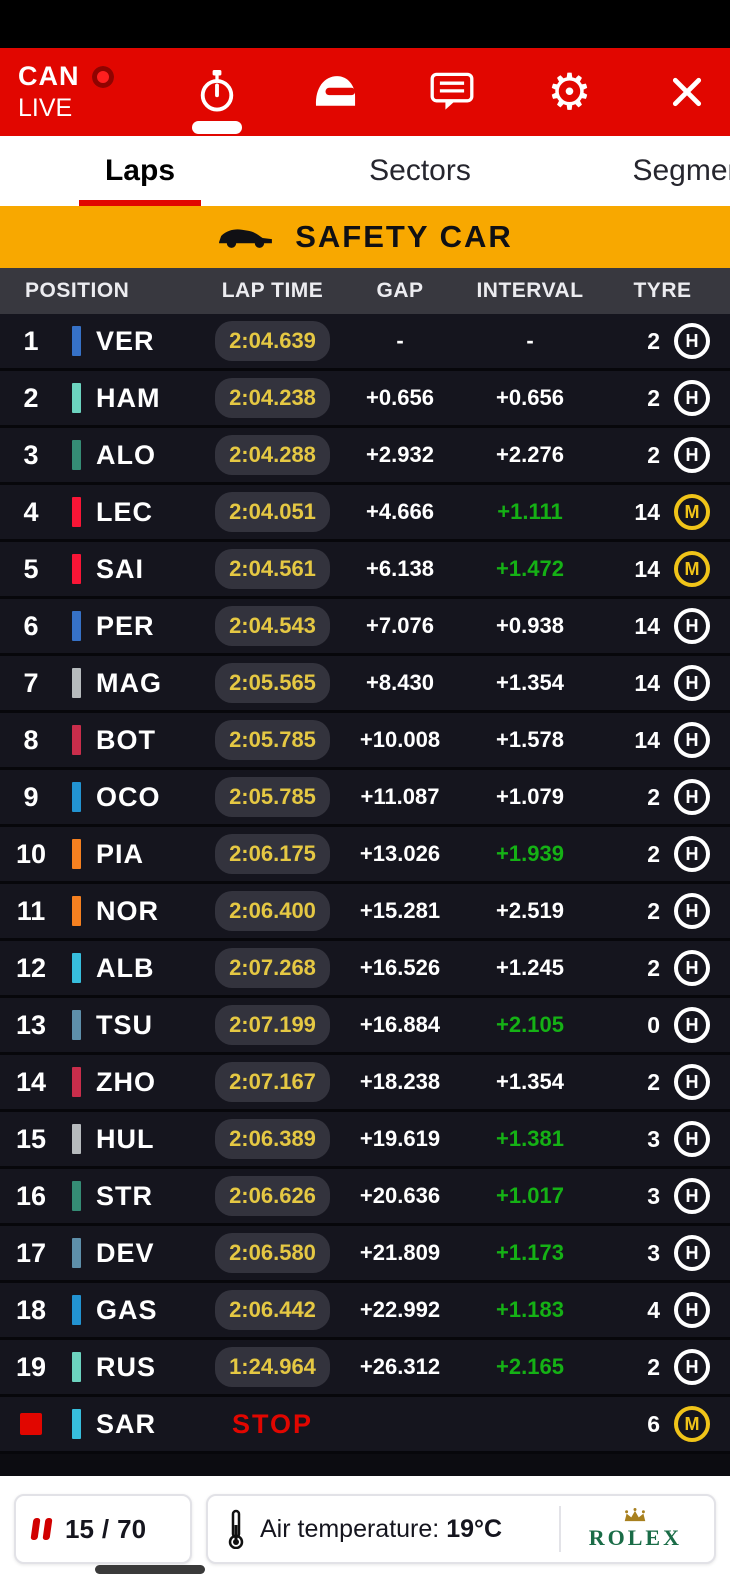 This screenshot has height=1582, width=730. I want to click on position-number: 16, so click(31, 1195).